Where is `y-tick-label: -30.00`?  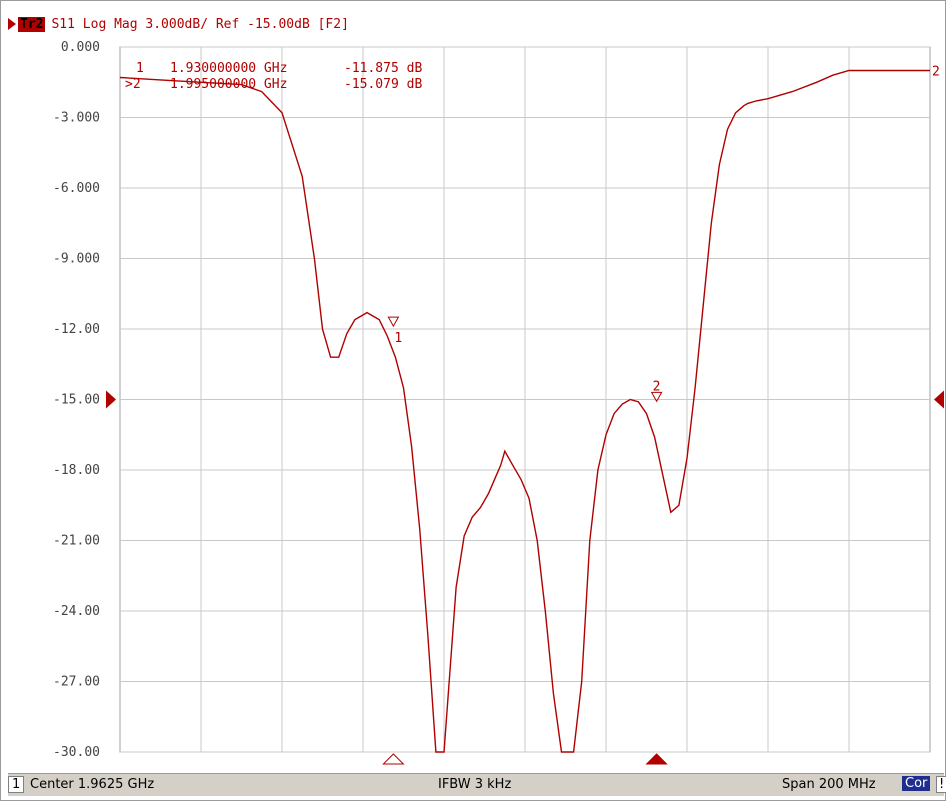 y-tick-label: -30.00 is located at coordinates (76, 752).